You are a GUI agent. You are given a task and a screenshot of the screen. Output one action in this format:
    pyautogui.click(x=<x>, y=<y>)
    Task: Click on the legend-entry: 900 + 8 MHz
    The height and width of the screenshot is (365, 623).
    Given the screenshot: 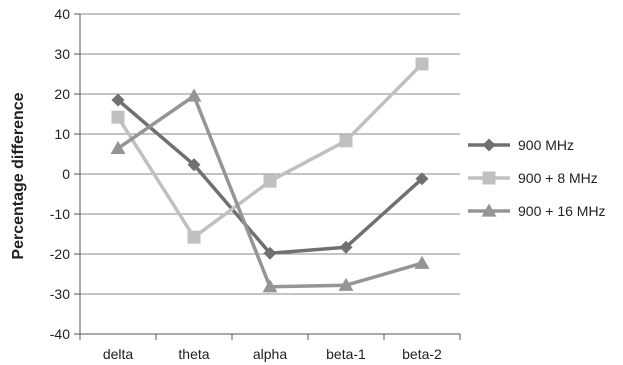 What is the action you would take?
    pyautogui.click(x=533, y=178)
    